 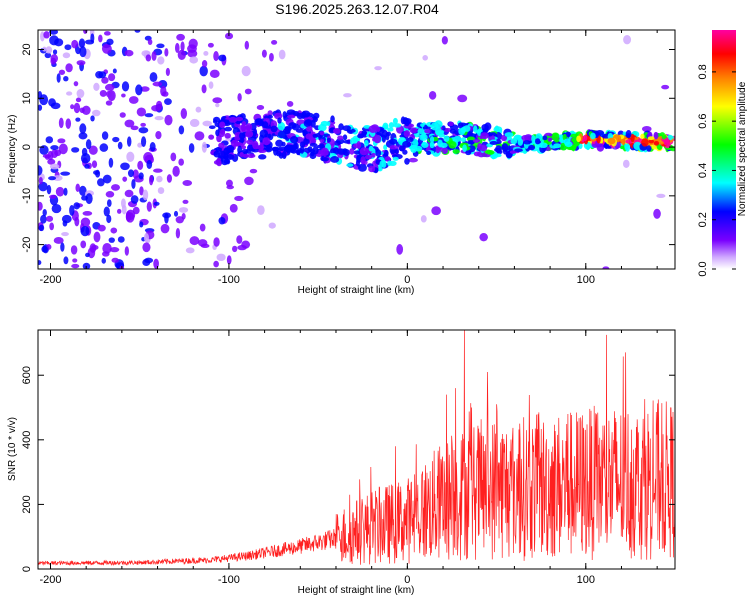 What do you see at coordinates (742, 148) in the screenshot?
I see `colorbar-label: Normalized spectral amplitude` at bounding box center [742, 148].